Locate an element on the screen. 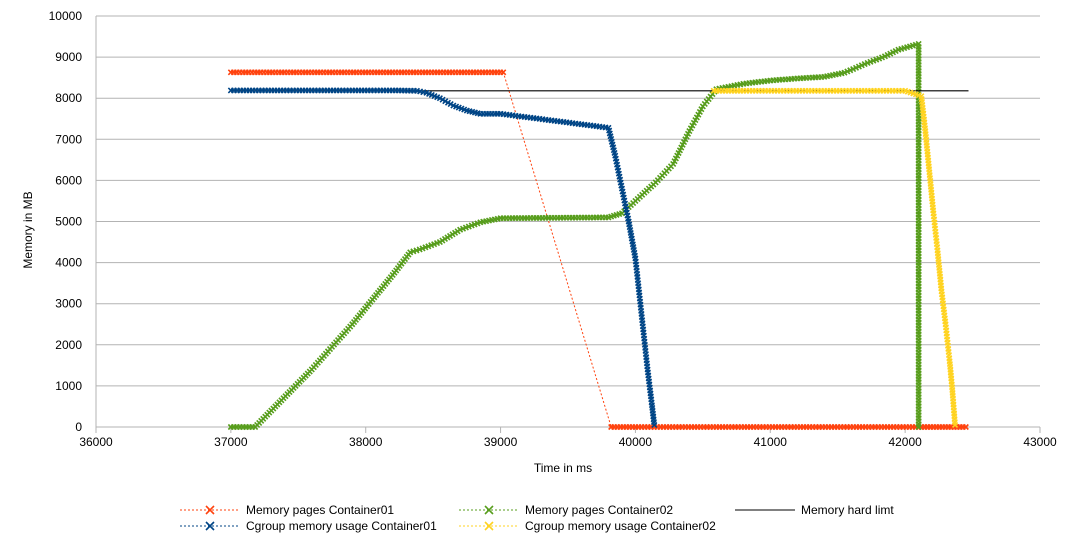  y-tick-label: 7000 is located at coordinates (68, 139).